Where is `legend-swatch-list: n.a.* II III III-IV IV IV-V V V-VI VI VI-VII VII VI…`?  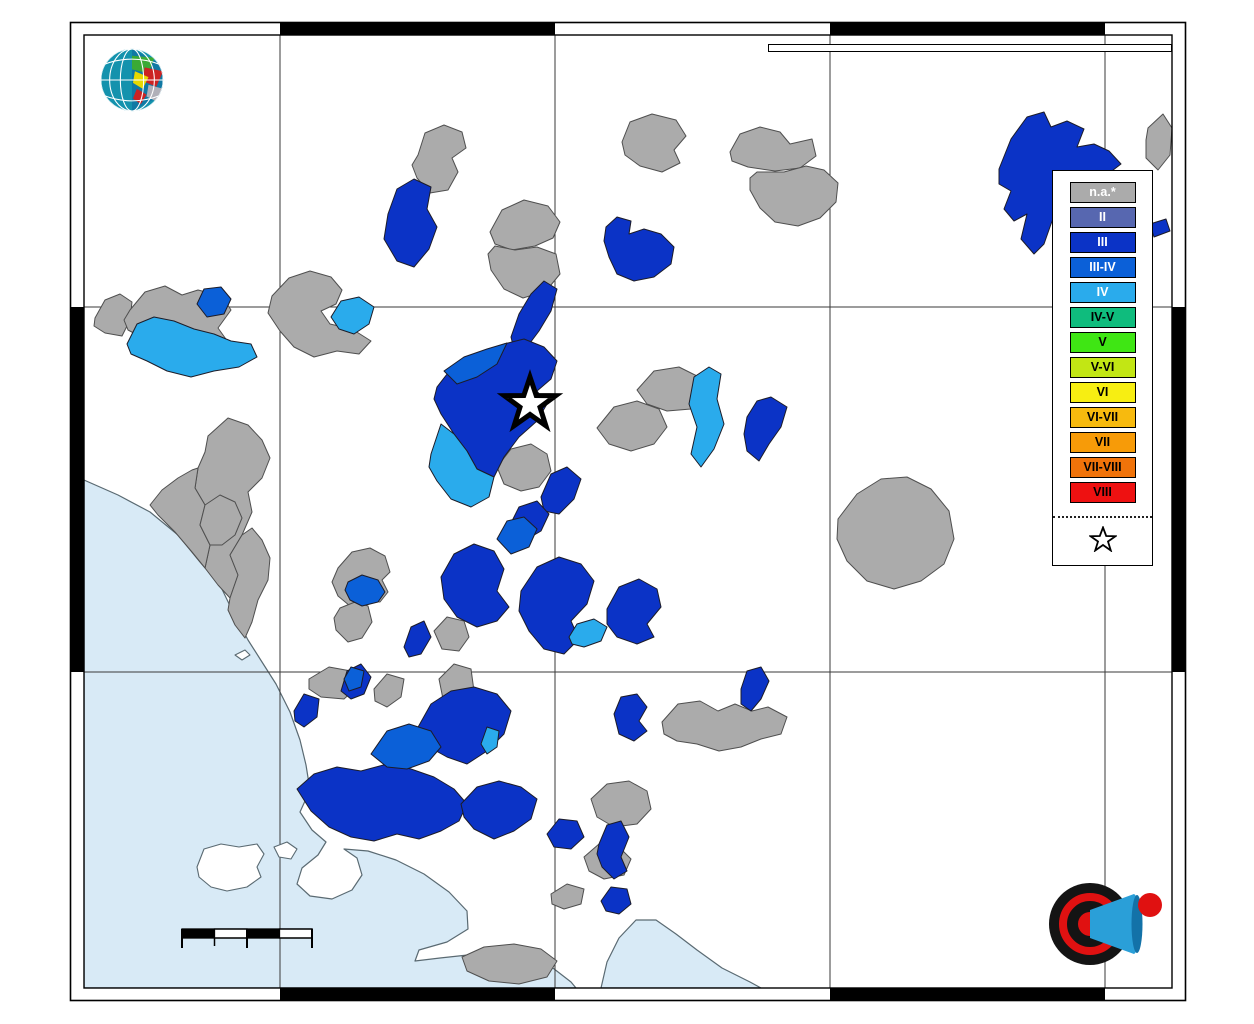 legend-swatch-list: n.a.* II III III-IV IV IV-V V V-VI VI VI-VII VII VI… is located at coordinates (1102, 342).